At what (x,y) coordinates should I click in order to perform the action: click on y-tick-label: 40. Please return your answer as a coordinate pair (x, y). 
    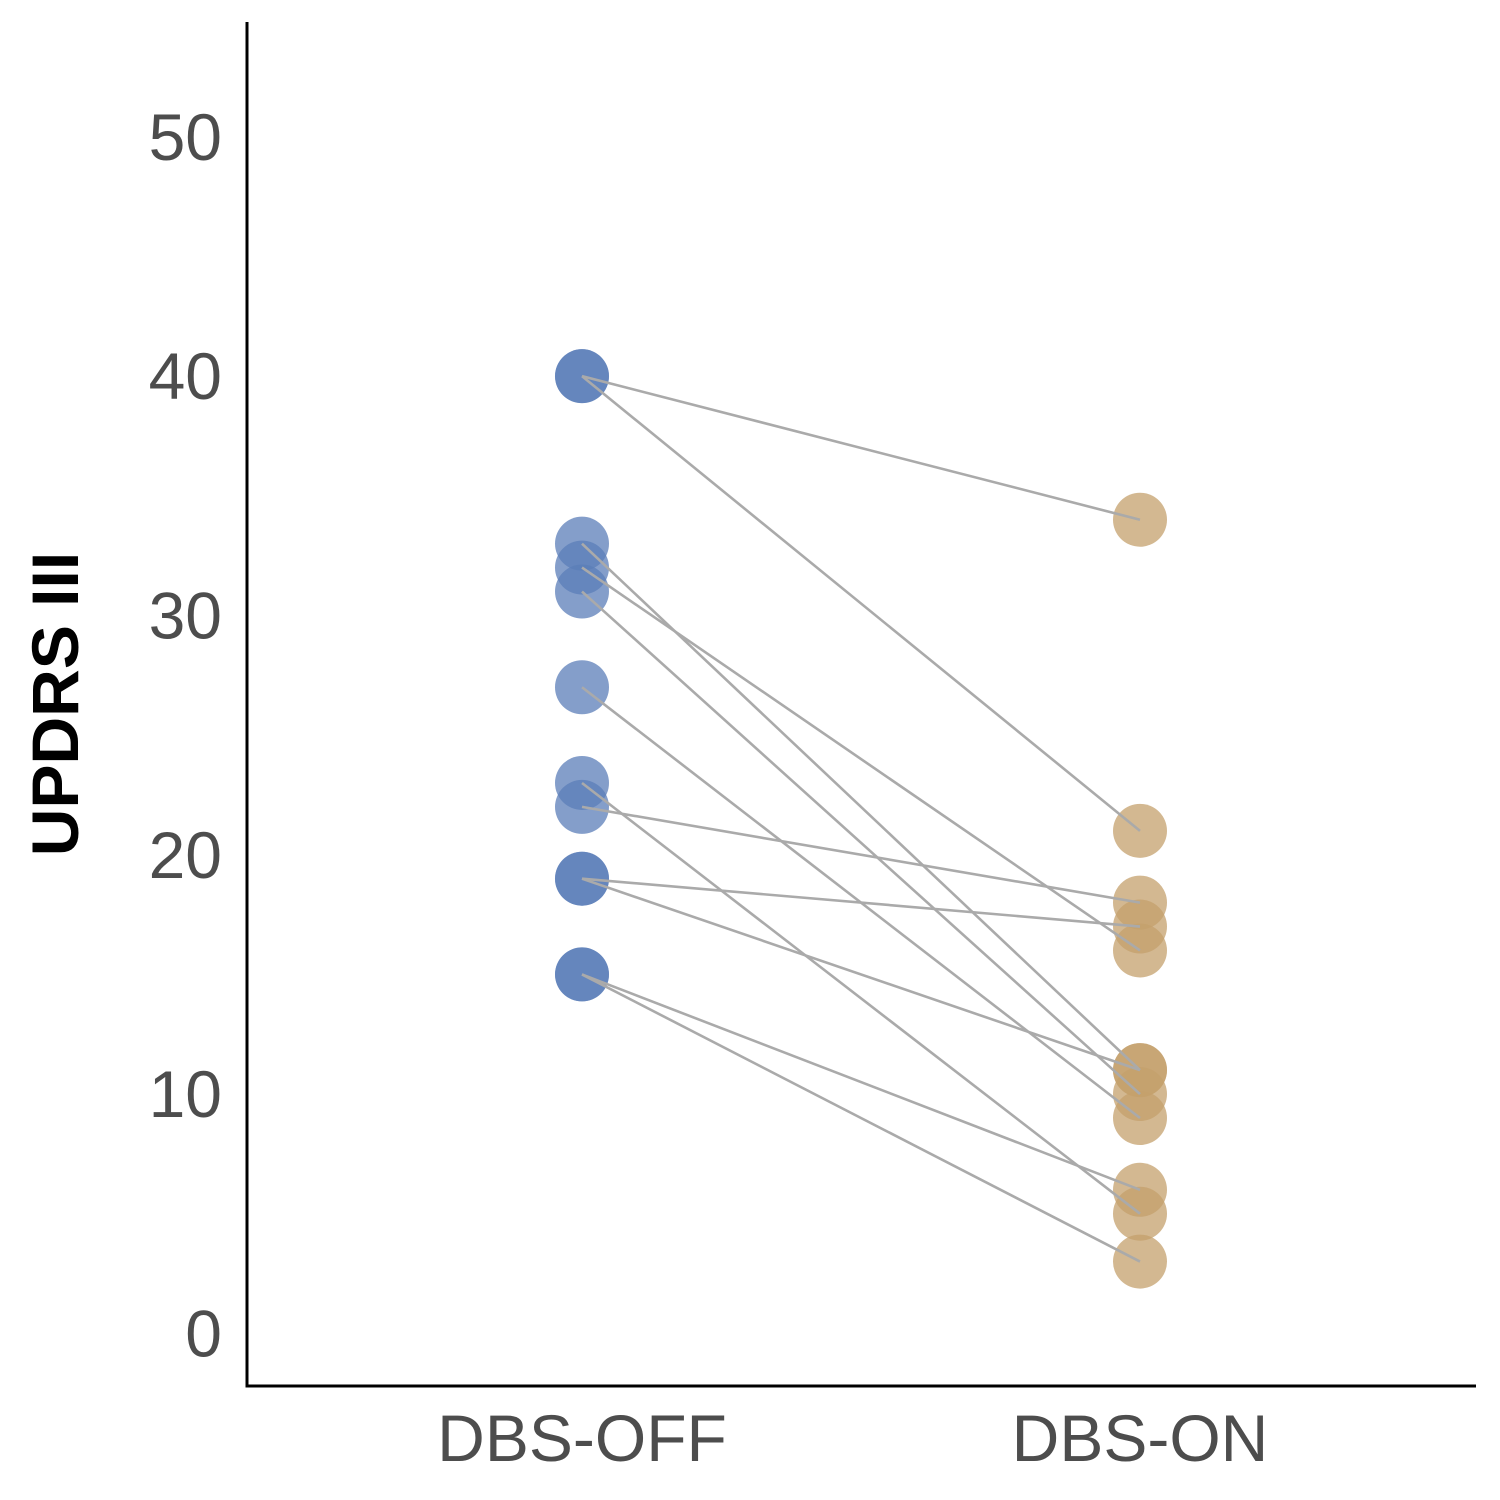
    Looking at the image, I should click on (185, 376).